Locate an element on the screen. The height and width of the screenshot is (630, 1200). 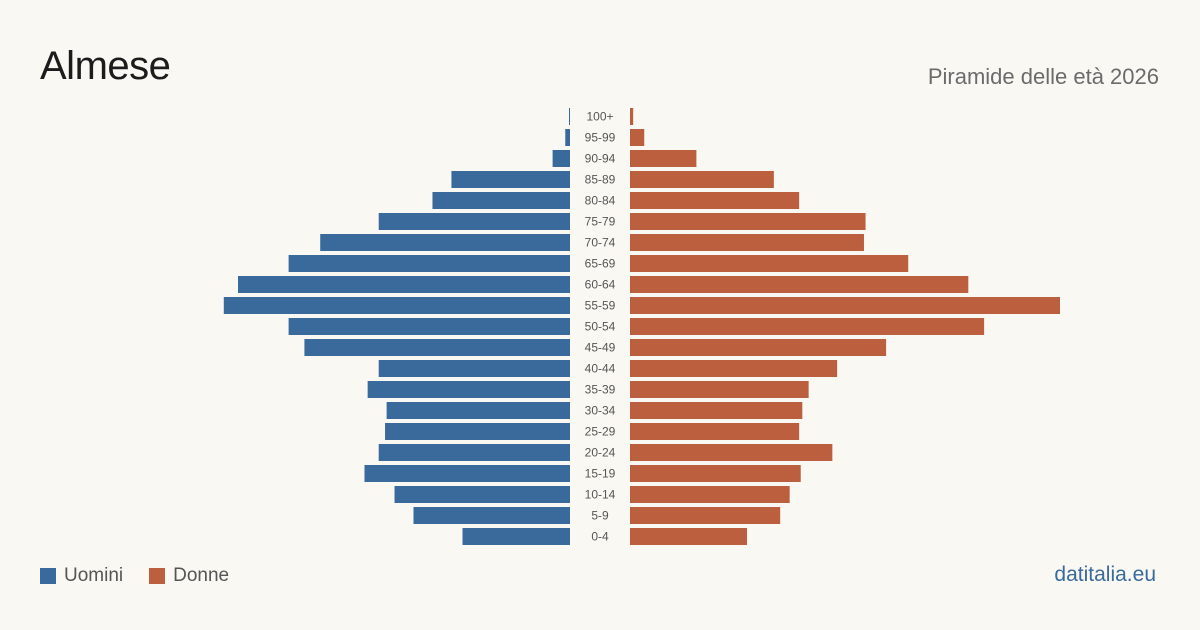
bar-women-100+ is located at coordinates (632, 116).